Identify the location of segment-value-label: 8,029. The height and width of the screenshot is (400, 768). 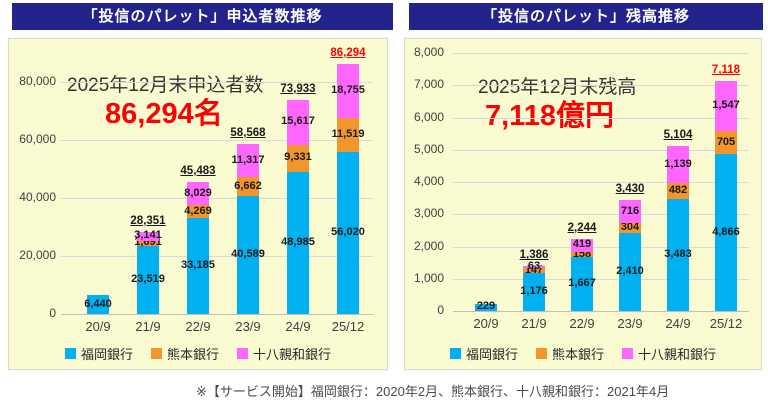
(198, 192).